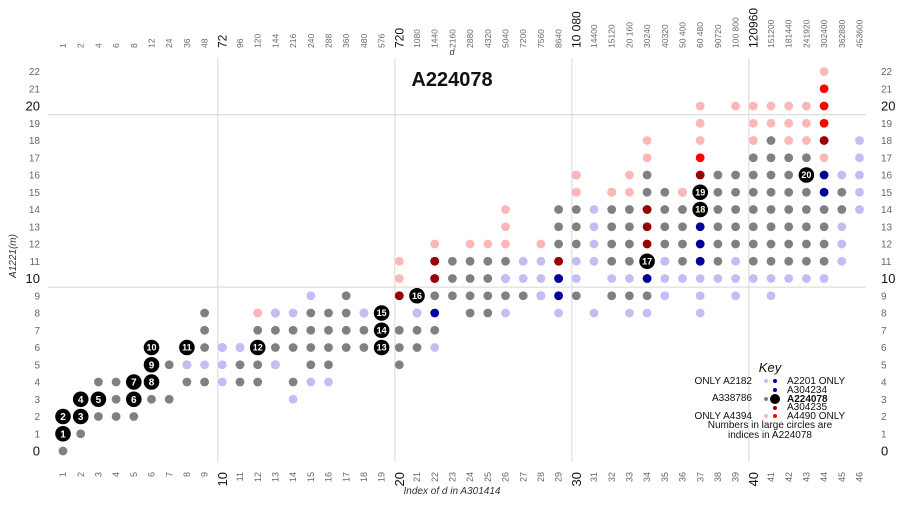  I want to click on top-tick-label: 288, so click(328, 41).